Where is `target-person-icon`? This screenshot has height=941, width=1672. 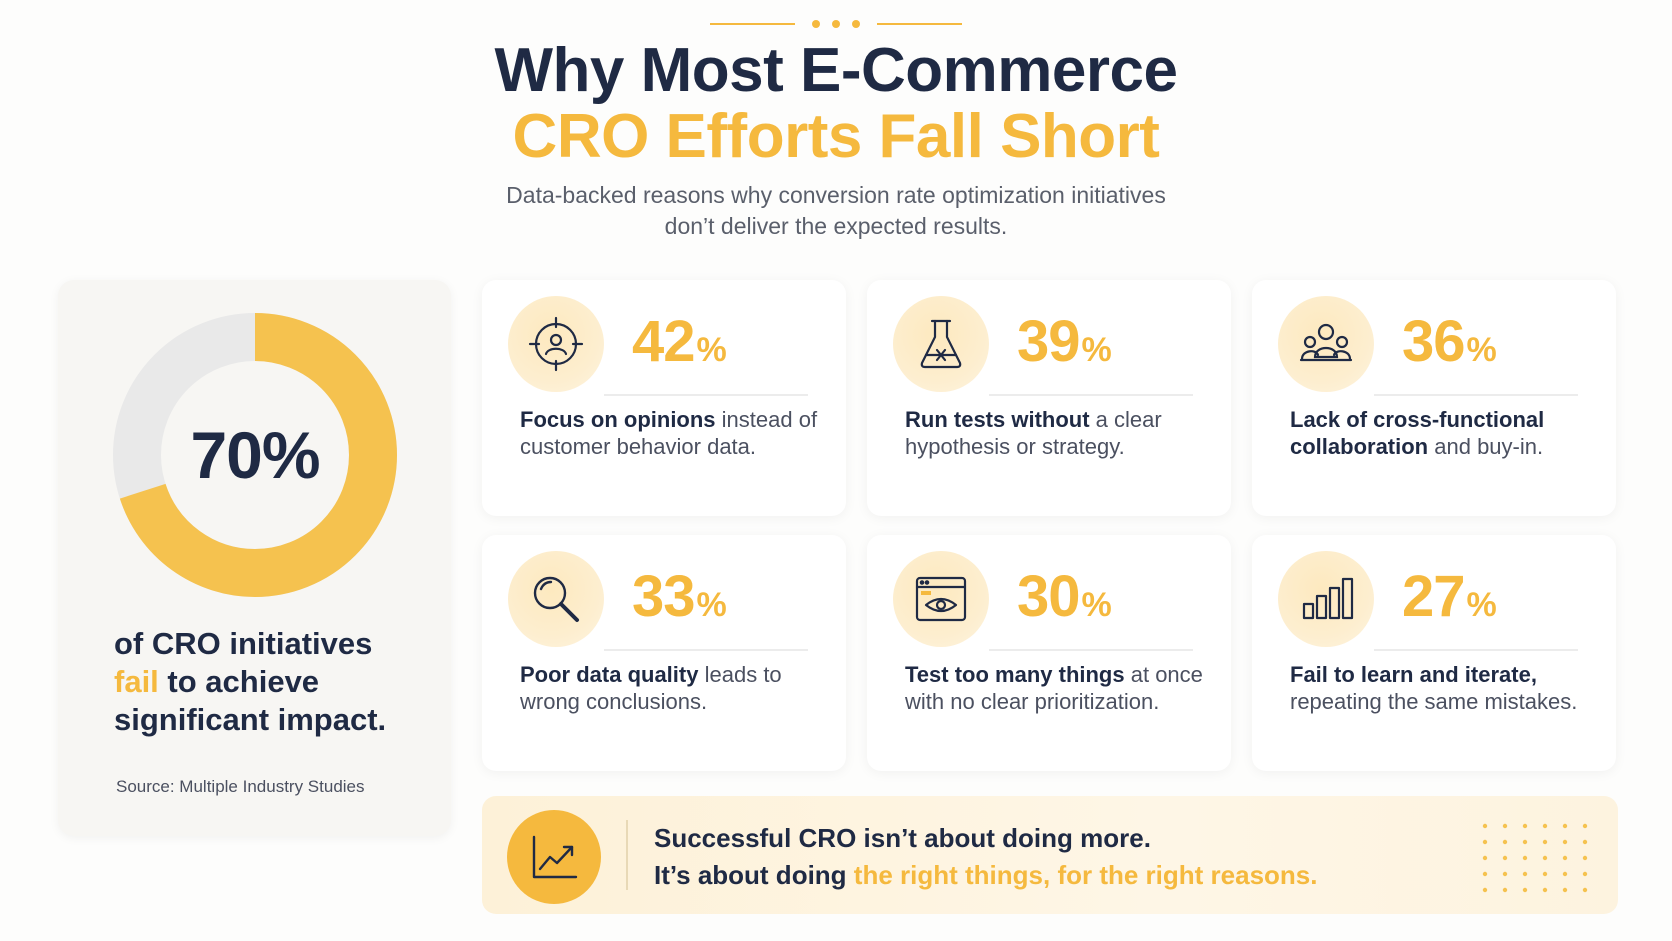 target-person-icon is located at coordinates (556, 344).